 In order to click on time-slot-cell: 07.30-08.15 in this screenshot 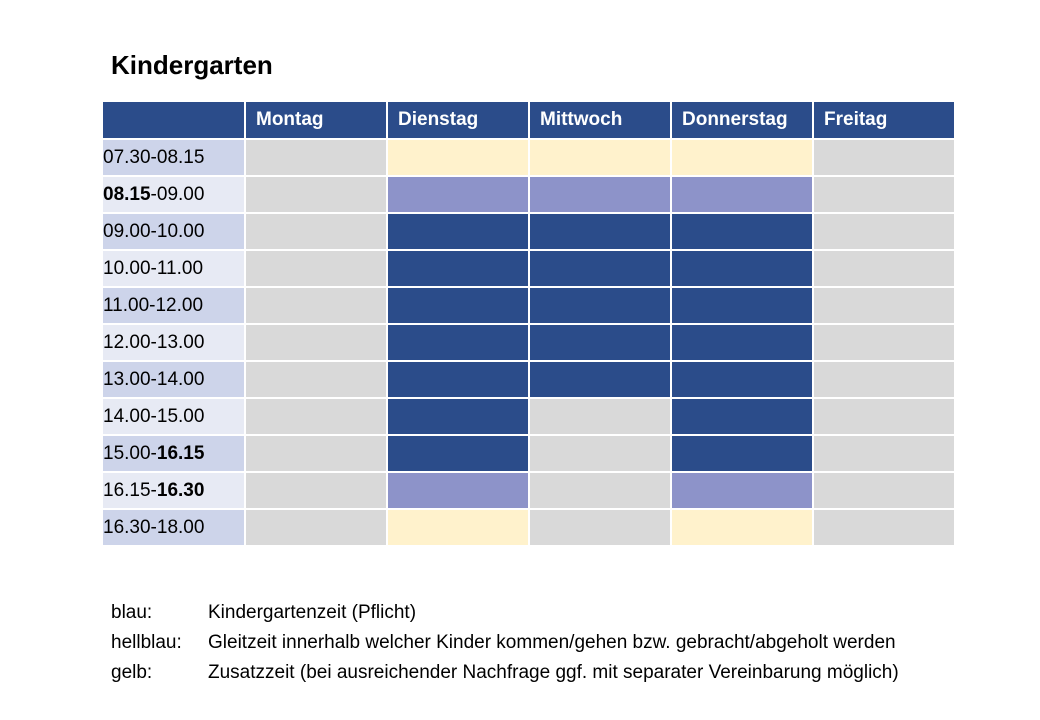, I will do `click(173, 157)`.